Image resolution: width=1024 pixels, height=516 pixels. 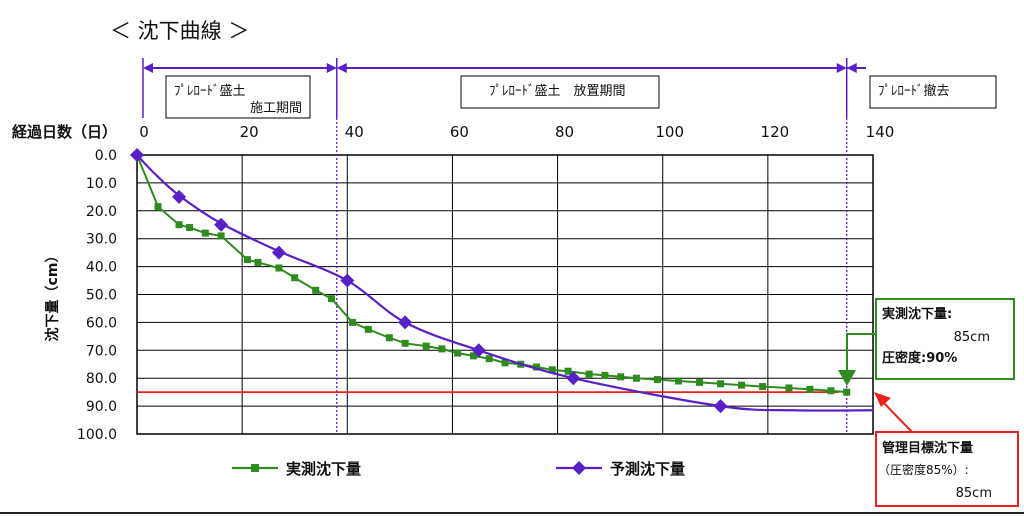 I want to click on y-tick-label: 10.0, so click(x=101, y=184).